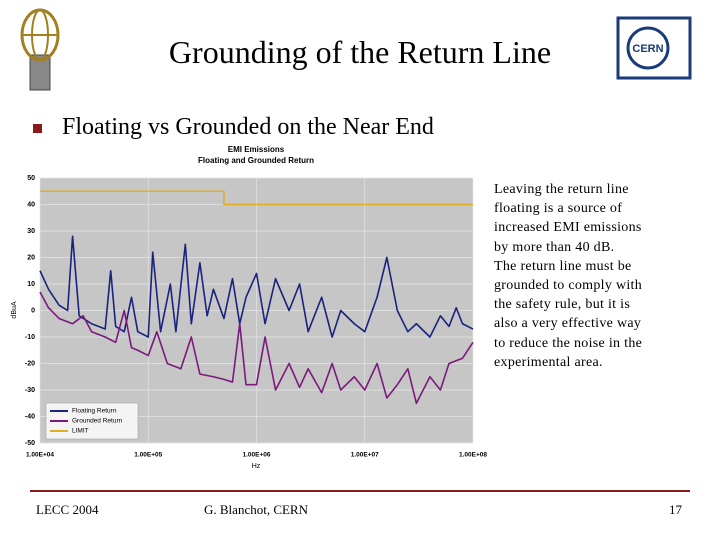  Describe the element at coordinates (31, 284) in the screenshot. I see `y-tick-label: 10` at that location.